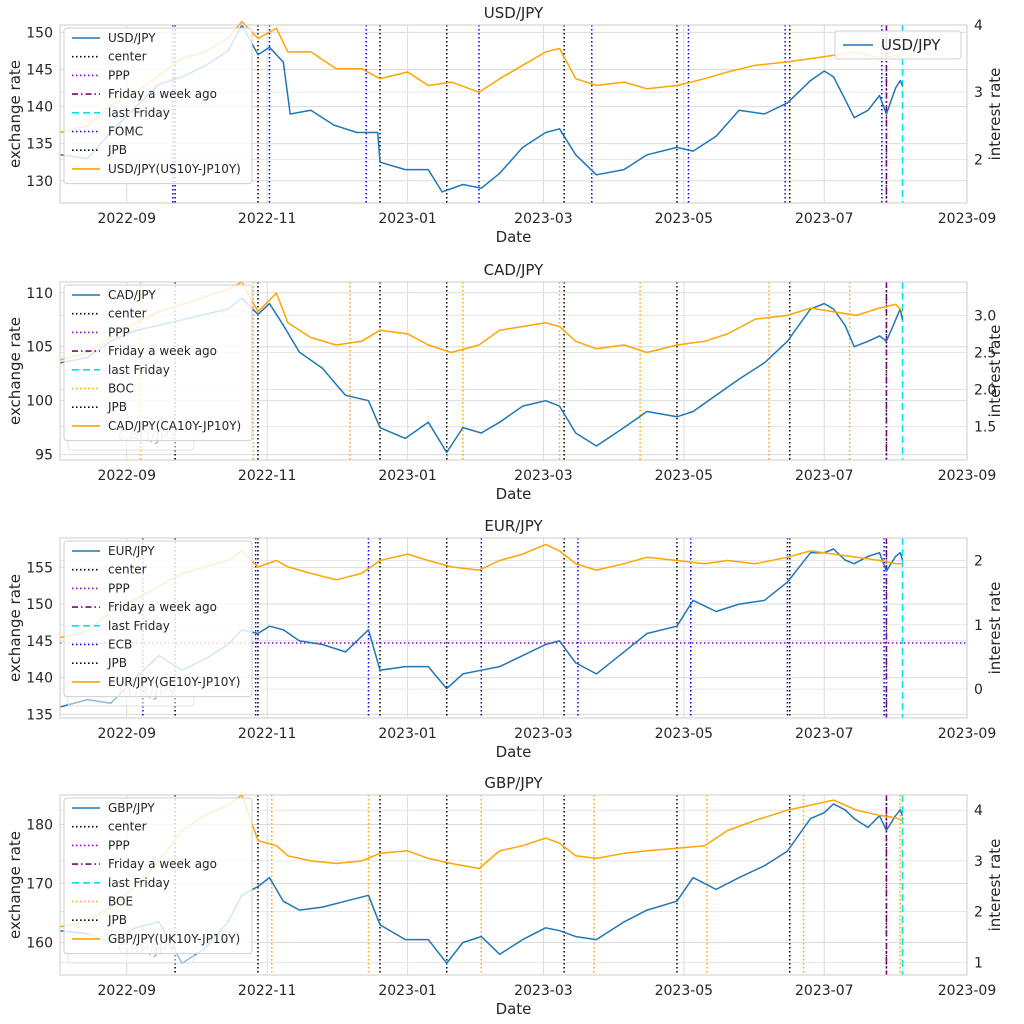 The height and width of the screenshot is (1024, 1024). What do you see at coordinates (120, 902) in the screenshot?
I see `legend-label: BOE` at bounding box center [120, 902].